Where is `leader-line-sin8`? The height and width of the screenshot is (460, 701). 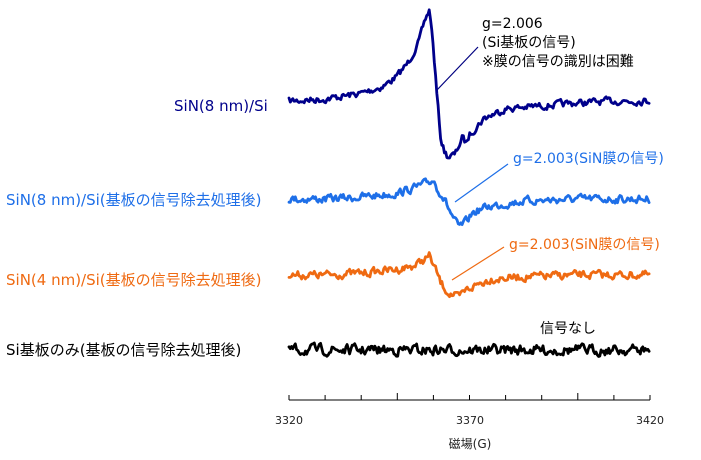
leader-line-sin8 is located at coordinates (481, 183).